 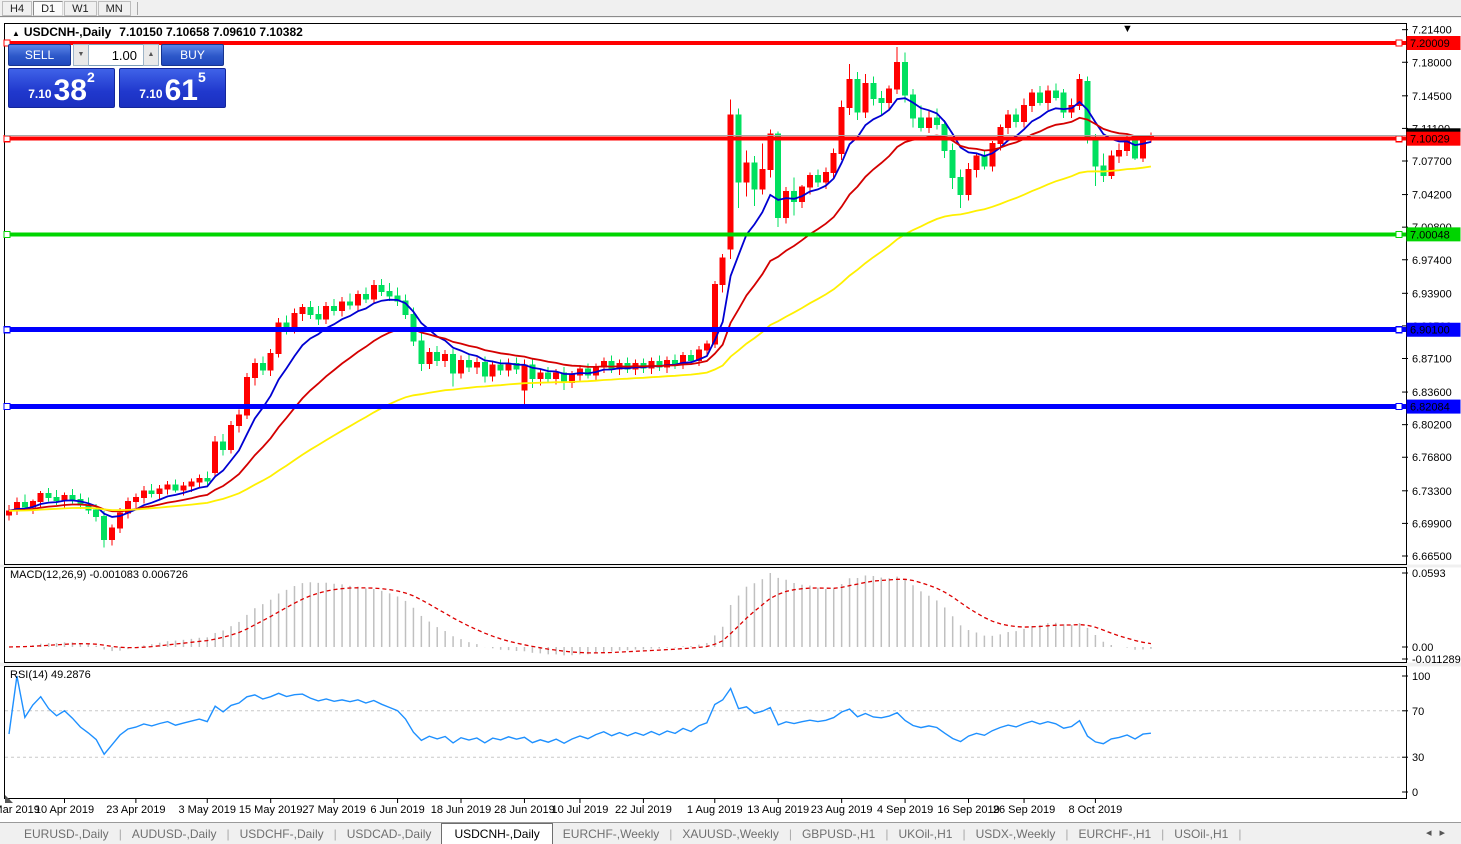 I want to click on macd-label: MACD(12,26,9) -0.001083 0.006726, so click(x=99, y=575).